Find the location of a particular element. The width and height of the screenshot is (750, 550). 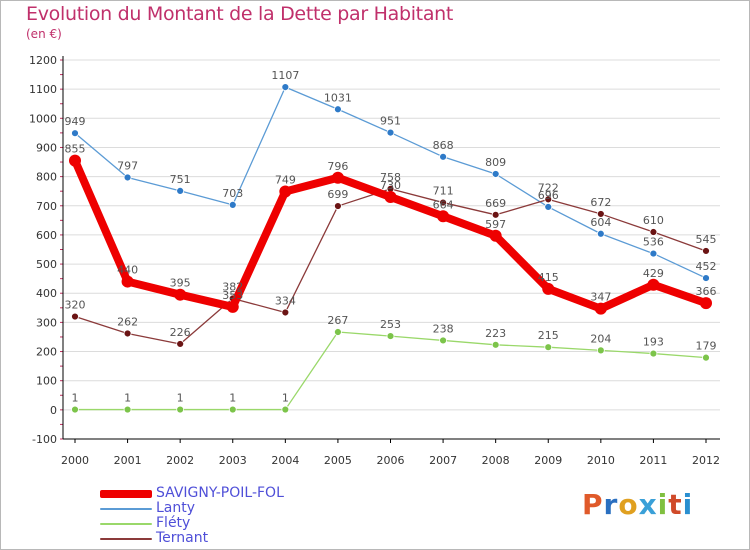

legend-label: Lanty is located at coordinates (176, 508).